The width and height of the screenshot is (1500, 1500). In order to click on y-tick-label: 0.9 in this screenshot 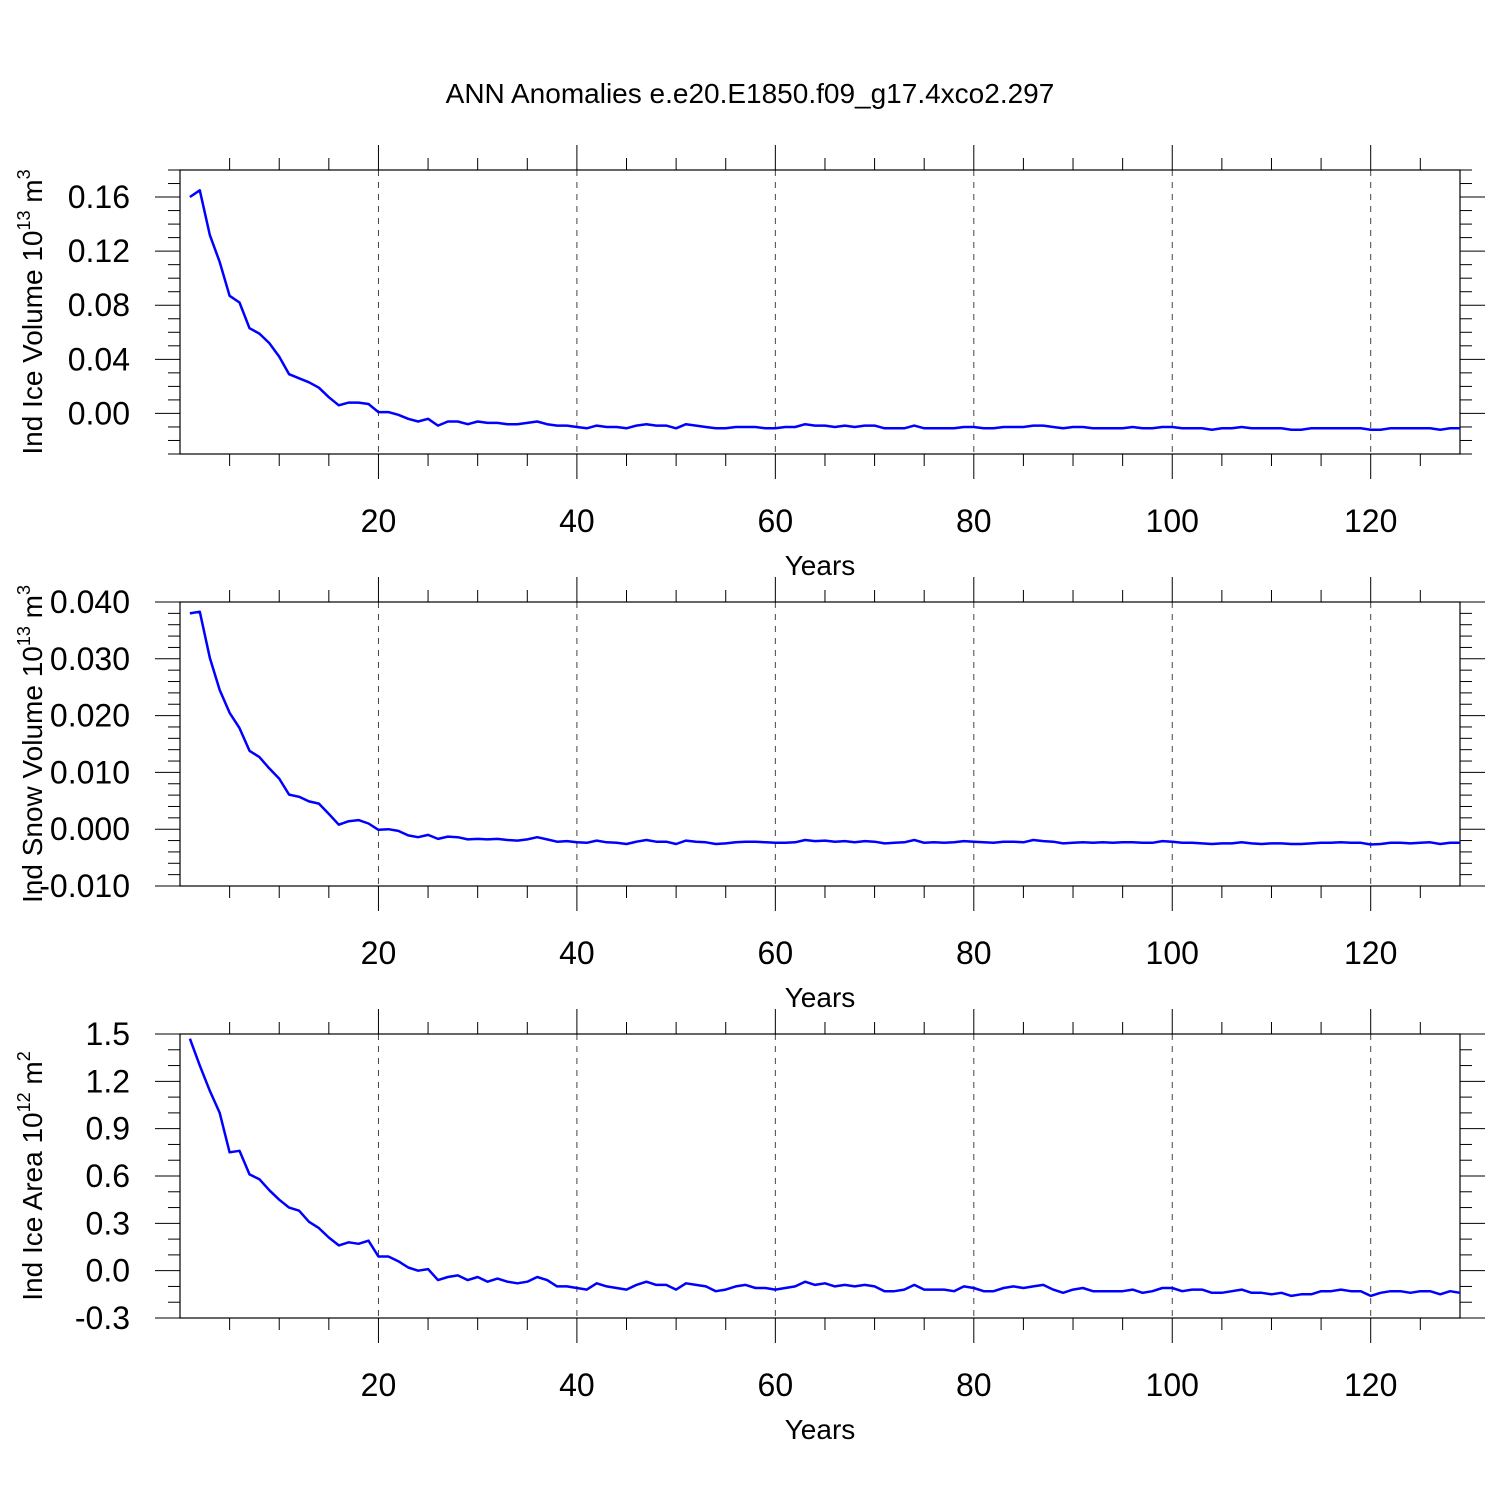, I will do `click(108, 1129)`.